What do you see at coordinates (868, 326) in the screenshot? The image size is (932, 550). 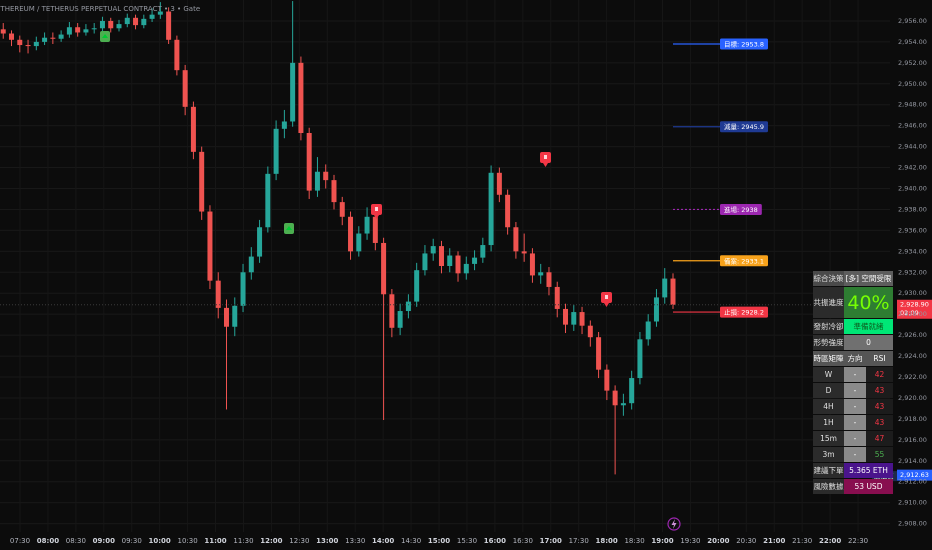 I see `panel-cell: 準備就緒` at bounding box center [868, 326].